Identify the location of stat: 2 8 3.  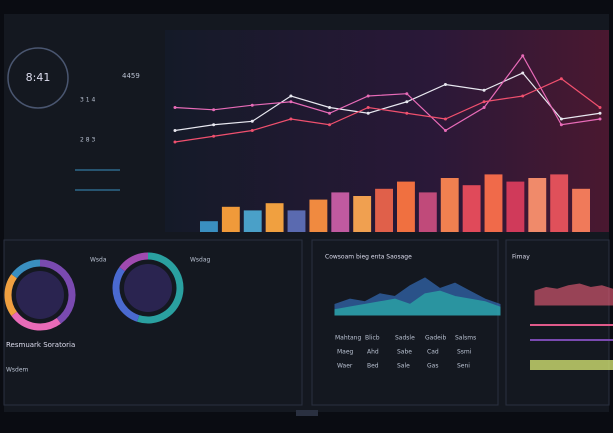
(87, 140).